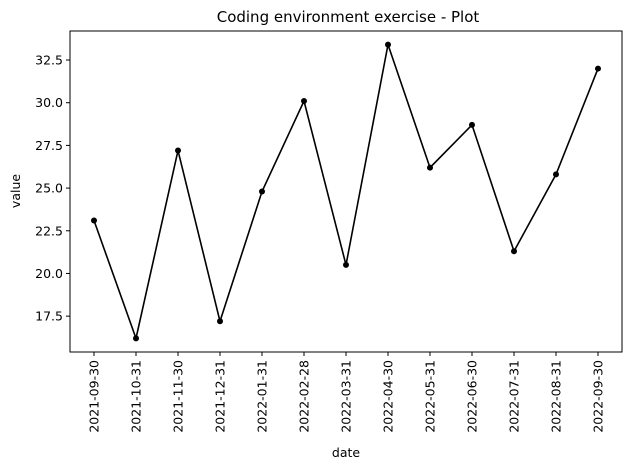  What do you see at coordinates (346, 396) in the screenshot?
I see `x-tick-label: 2022-03-31` at bounding box center [346, 396].